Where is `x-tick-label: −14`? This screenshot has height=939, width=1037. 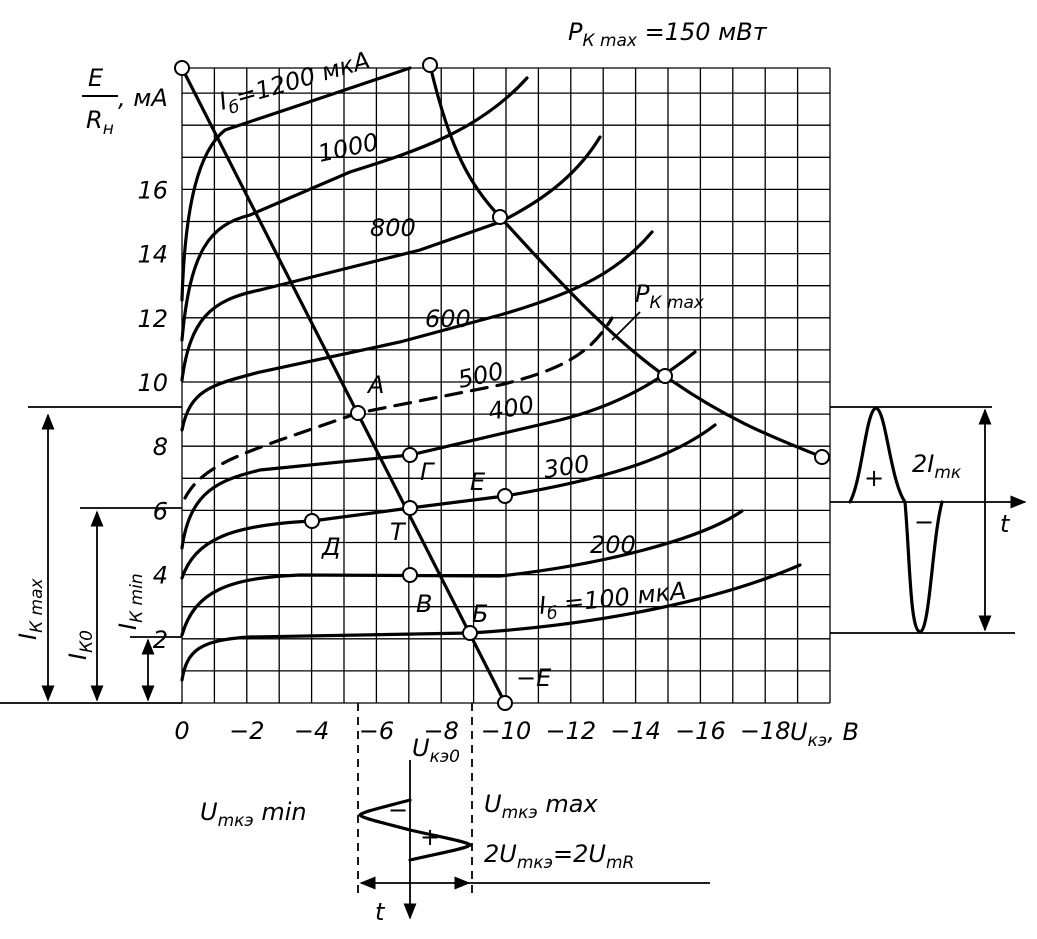
x-tick-label: −14 is located at coordinates (635, 731).